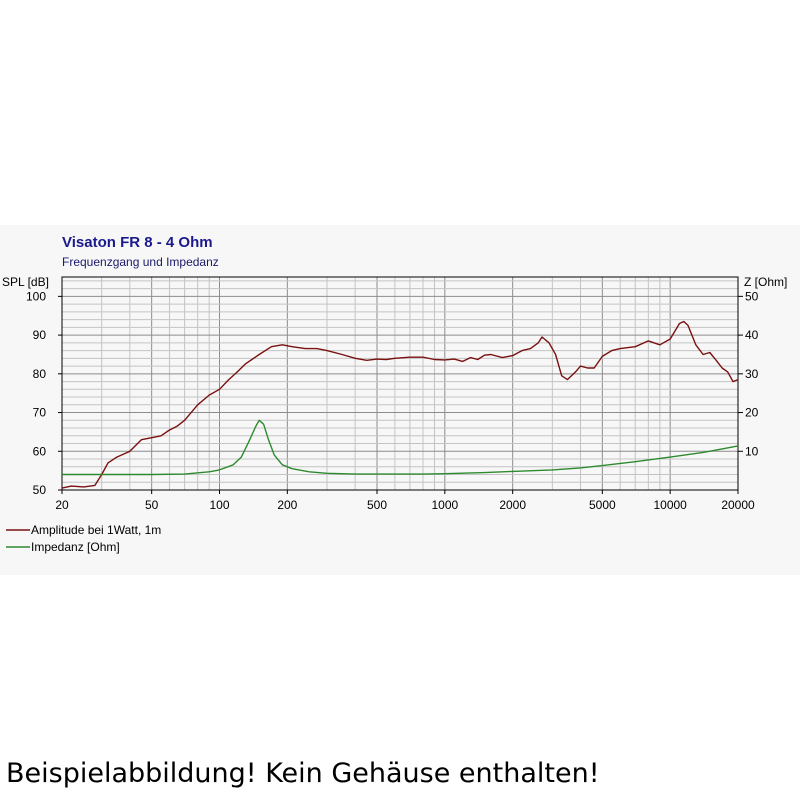 The width and height of the screenshot is (800, 800). What do you see at coordinates (752, 335) in the screenshot?
I see `y-right-tick-label: 40` at bounding box center [752, 335].